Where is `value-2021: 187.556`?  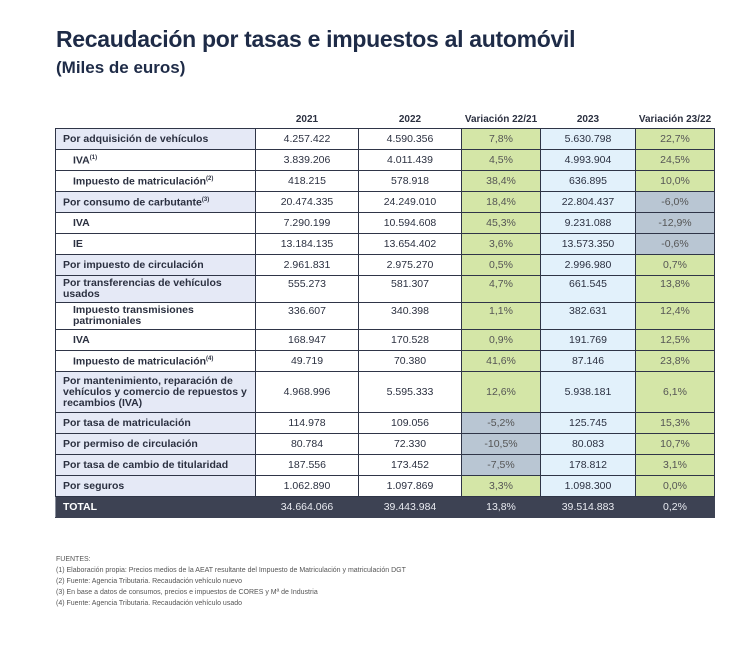 value-2021: 187.556 is located at coordinates (307, 465).